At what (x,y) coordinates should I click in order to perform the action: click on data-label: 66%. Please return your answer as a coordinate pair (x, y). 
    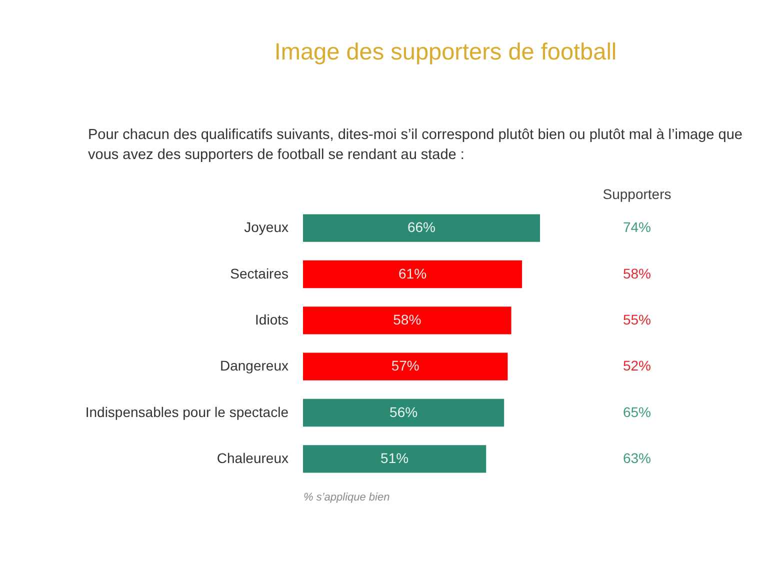
    Looking at the image, I should click on (421, 227).